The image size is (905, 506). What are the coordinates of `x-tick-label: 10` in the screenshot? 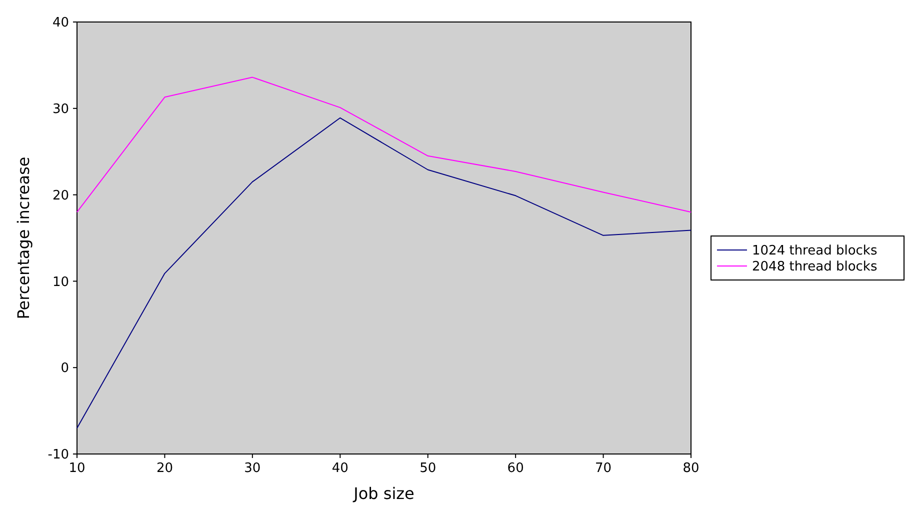 It's located at (77, 468).